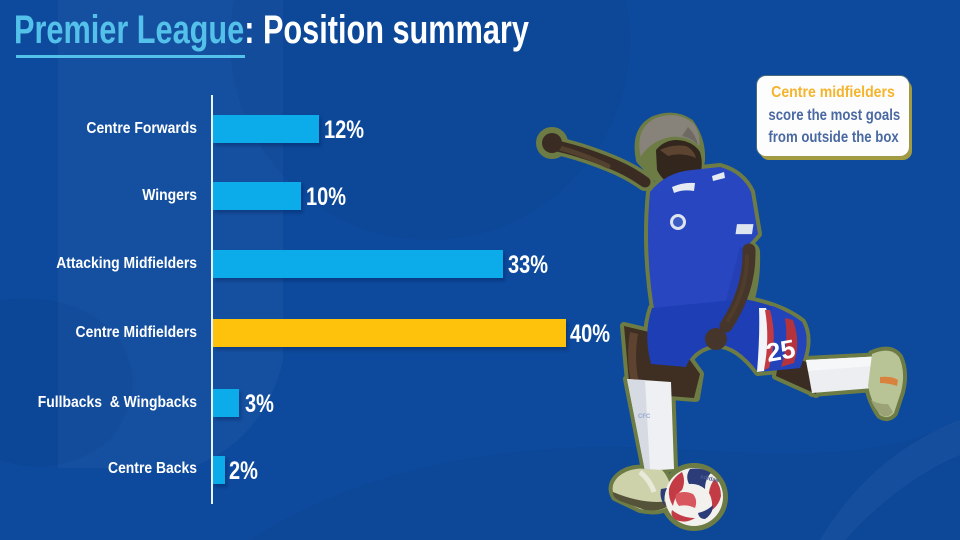 The width and height of the screenshot is (960, 540). Describe the element at coordinates (710, 479) in the screenshot. I see `svg-text: adidas` at that location.